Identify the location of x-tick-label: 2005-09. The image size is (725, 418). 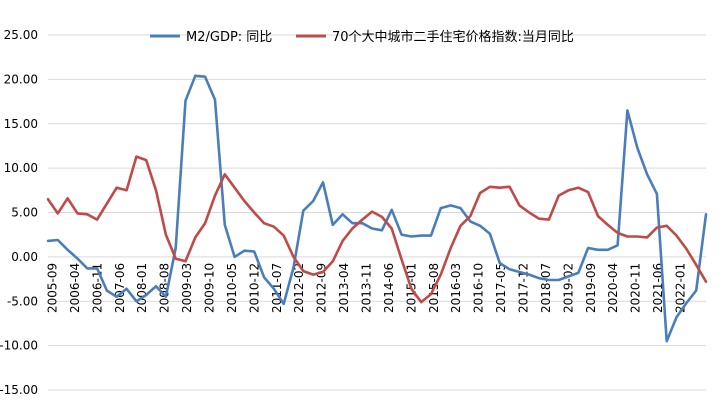
(53, 288).